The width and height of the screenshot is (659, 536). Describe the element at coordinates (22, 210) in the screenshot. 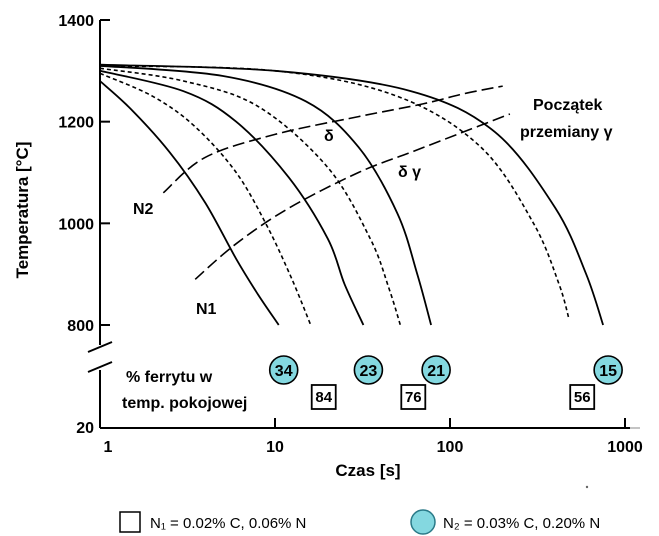

I see `y-axis-title: Temperatura [°C]` at that location.